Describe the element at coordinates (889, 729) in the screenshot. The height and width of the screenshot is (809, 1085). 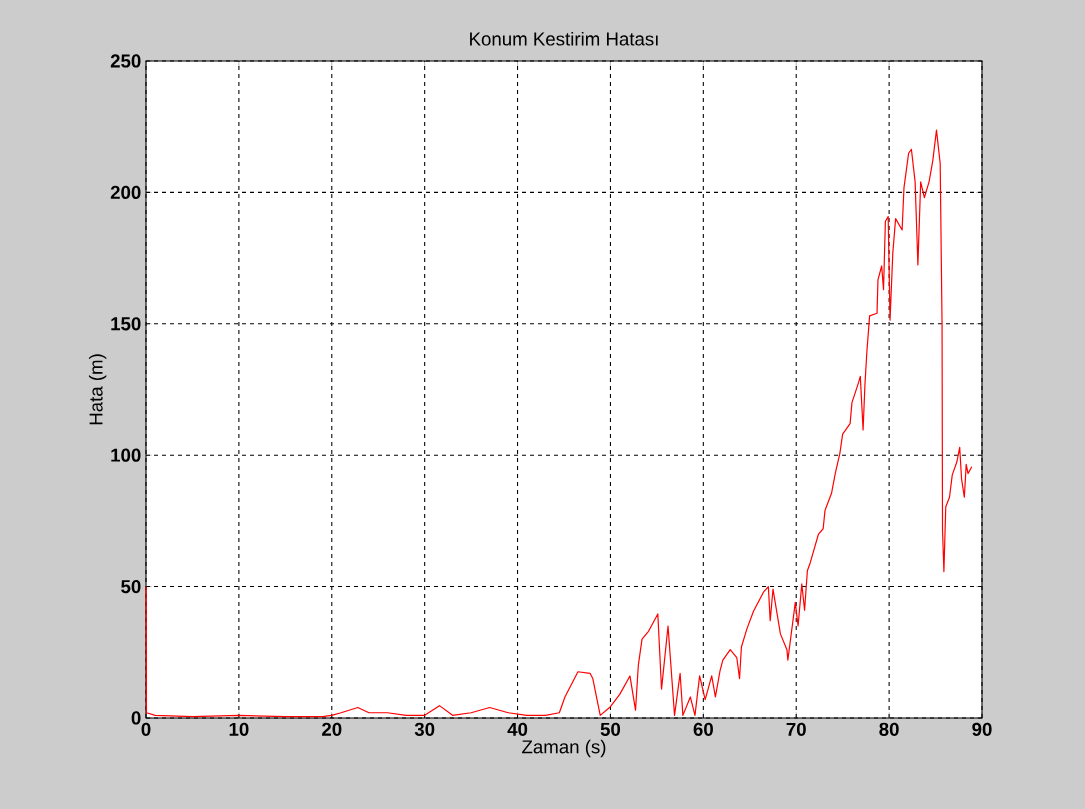
I see `x-tick-label: 80` at that location.